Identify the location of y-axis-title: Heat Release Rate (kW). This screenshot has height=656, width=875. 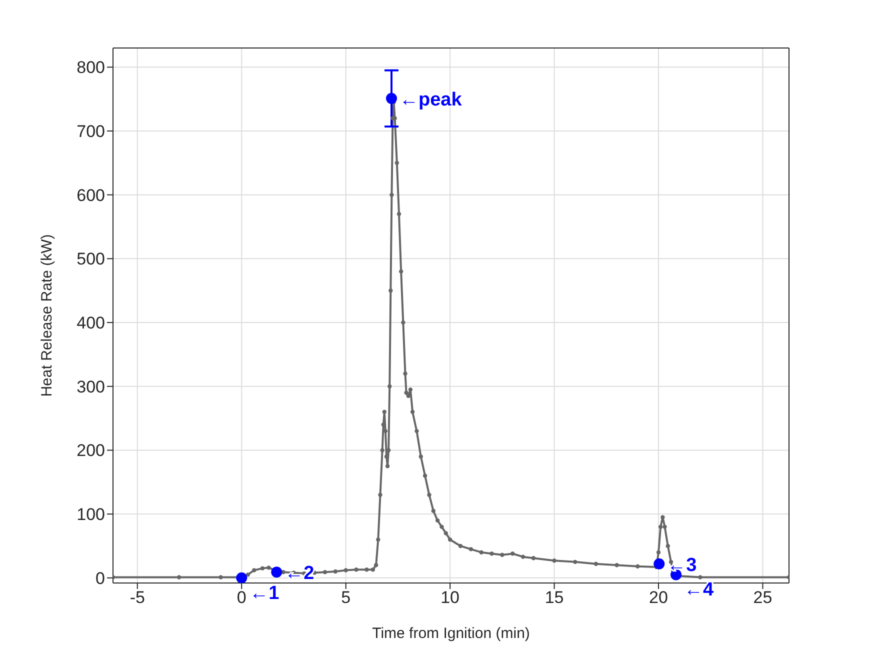
(47, 315).